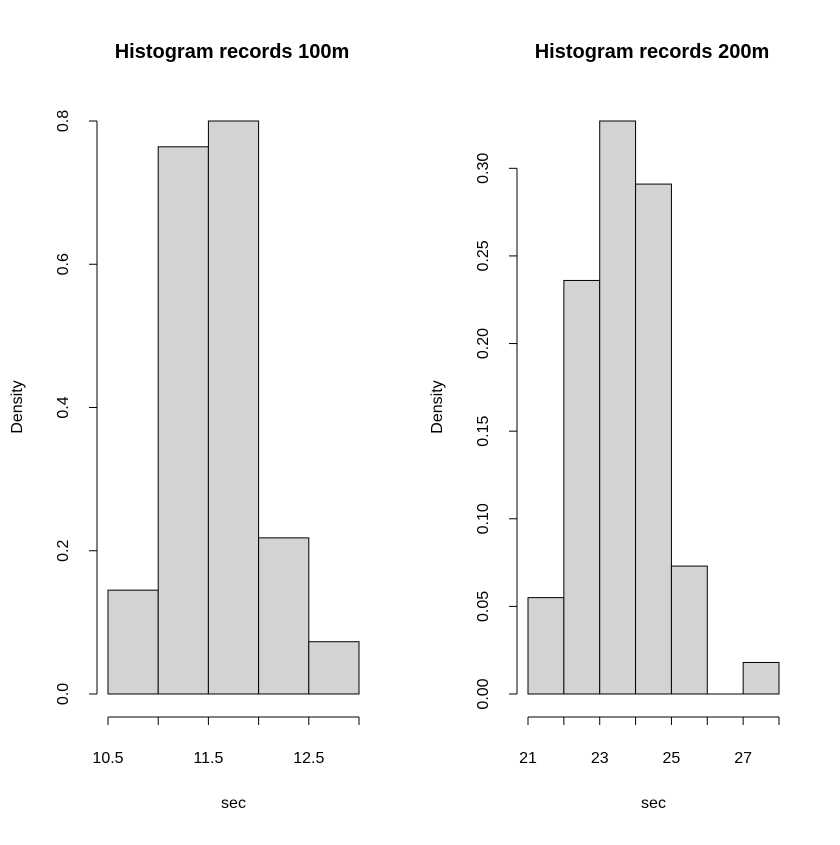 The width and height of the screenshot is (840, 845). What do you see at coordinates (63, 551) in the screenshot?
I see `y-tick-label: 0.2` at bounding box center [63, 551].